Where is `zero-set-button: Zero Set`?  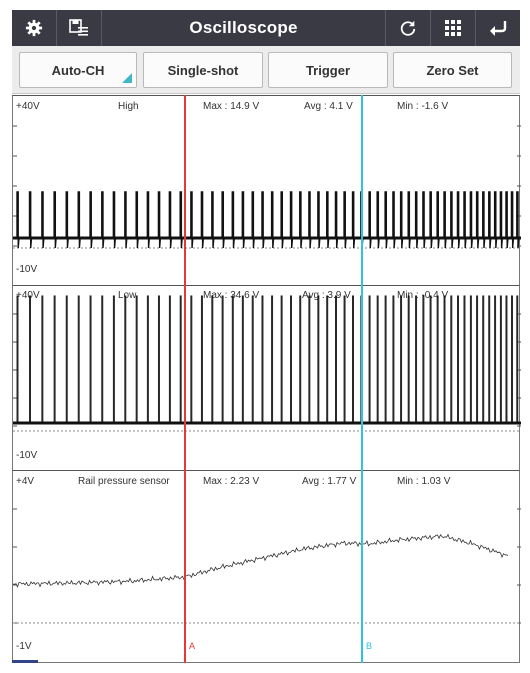 zero-set-button: Zero Set is located at coordinates (452, 70).